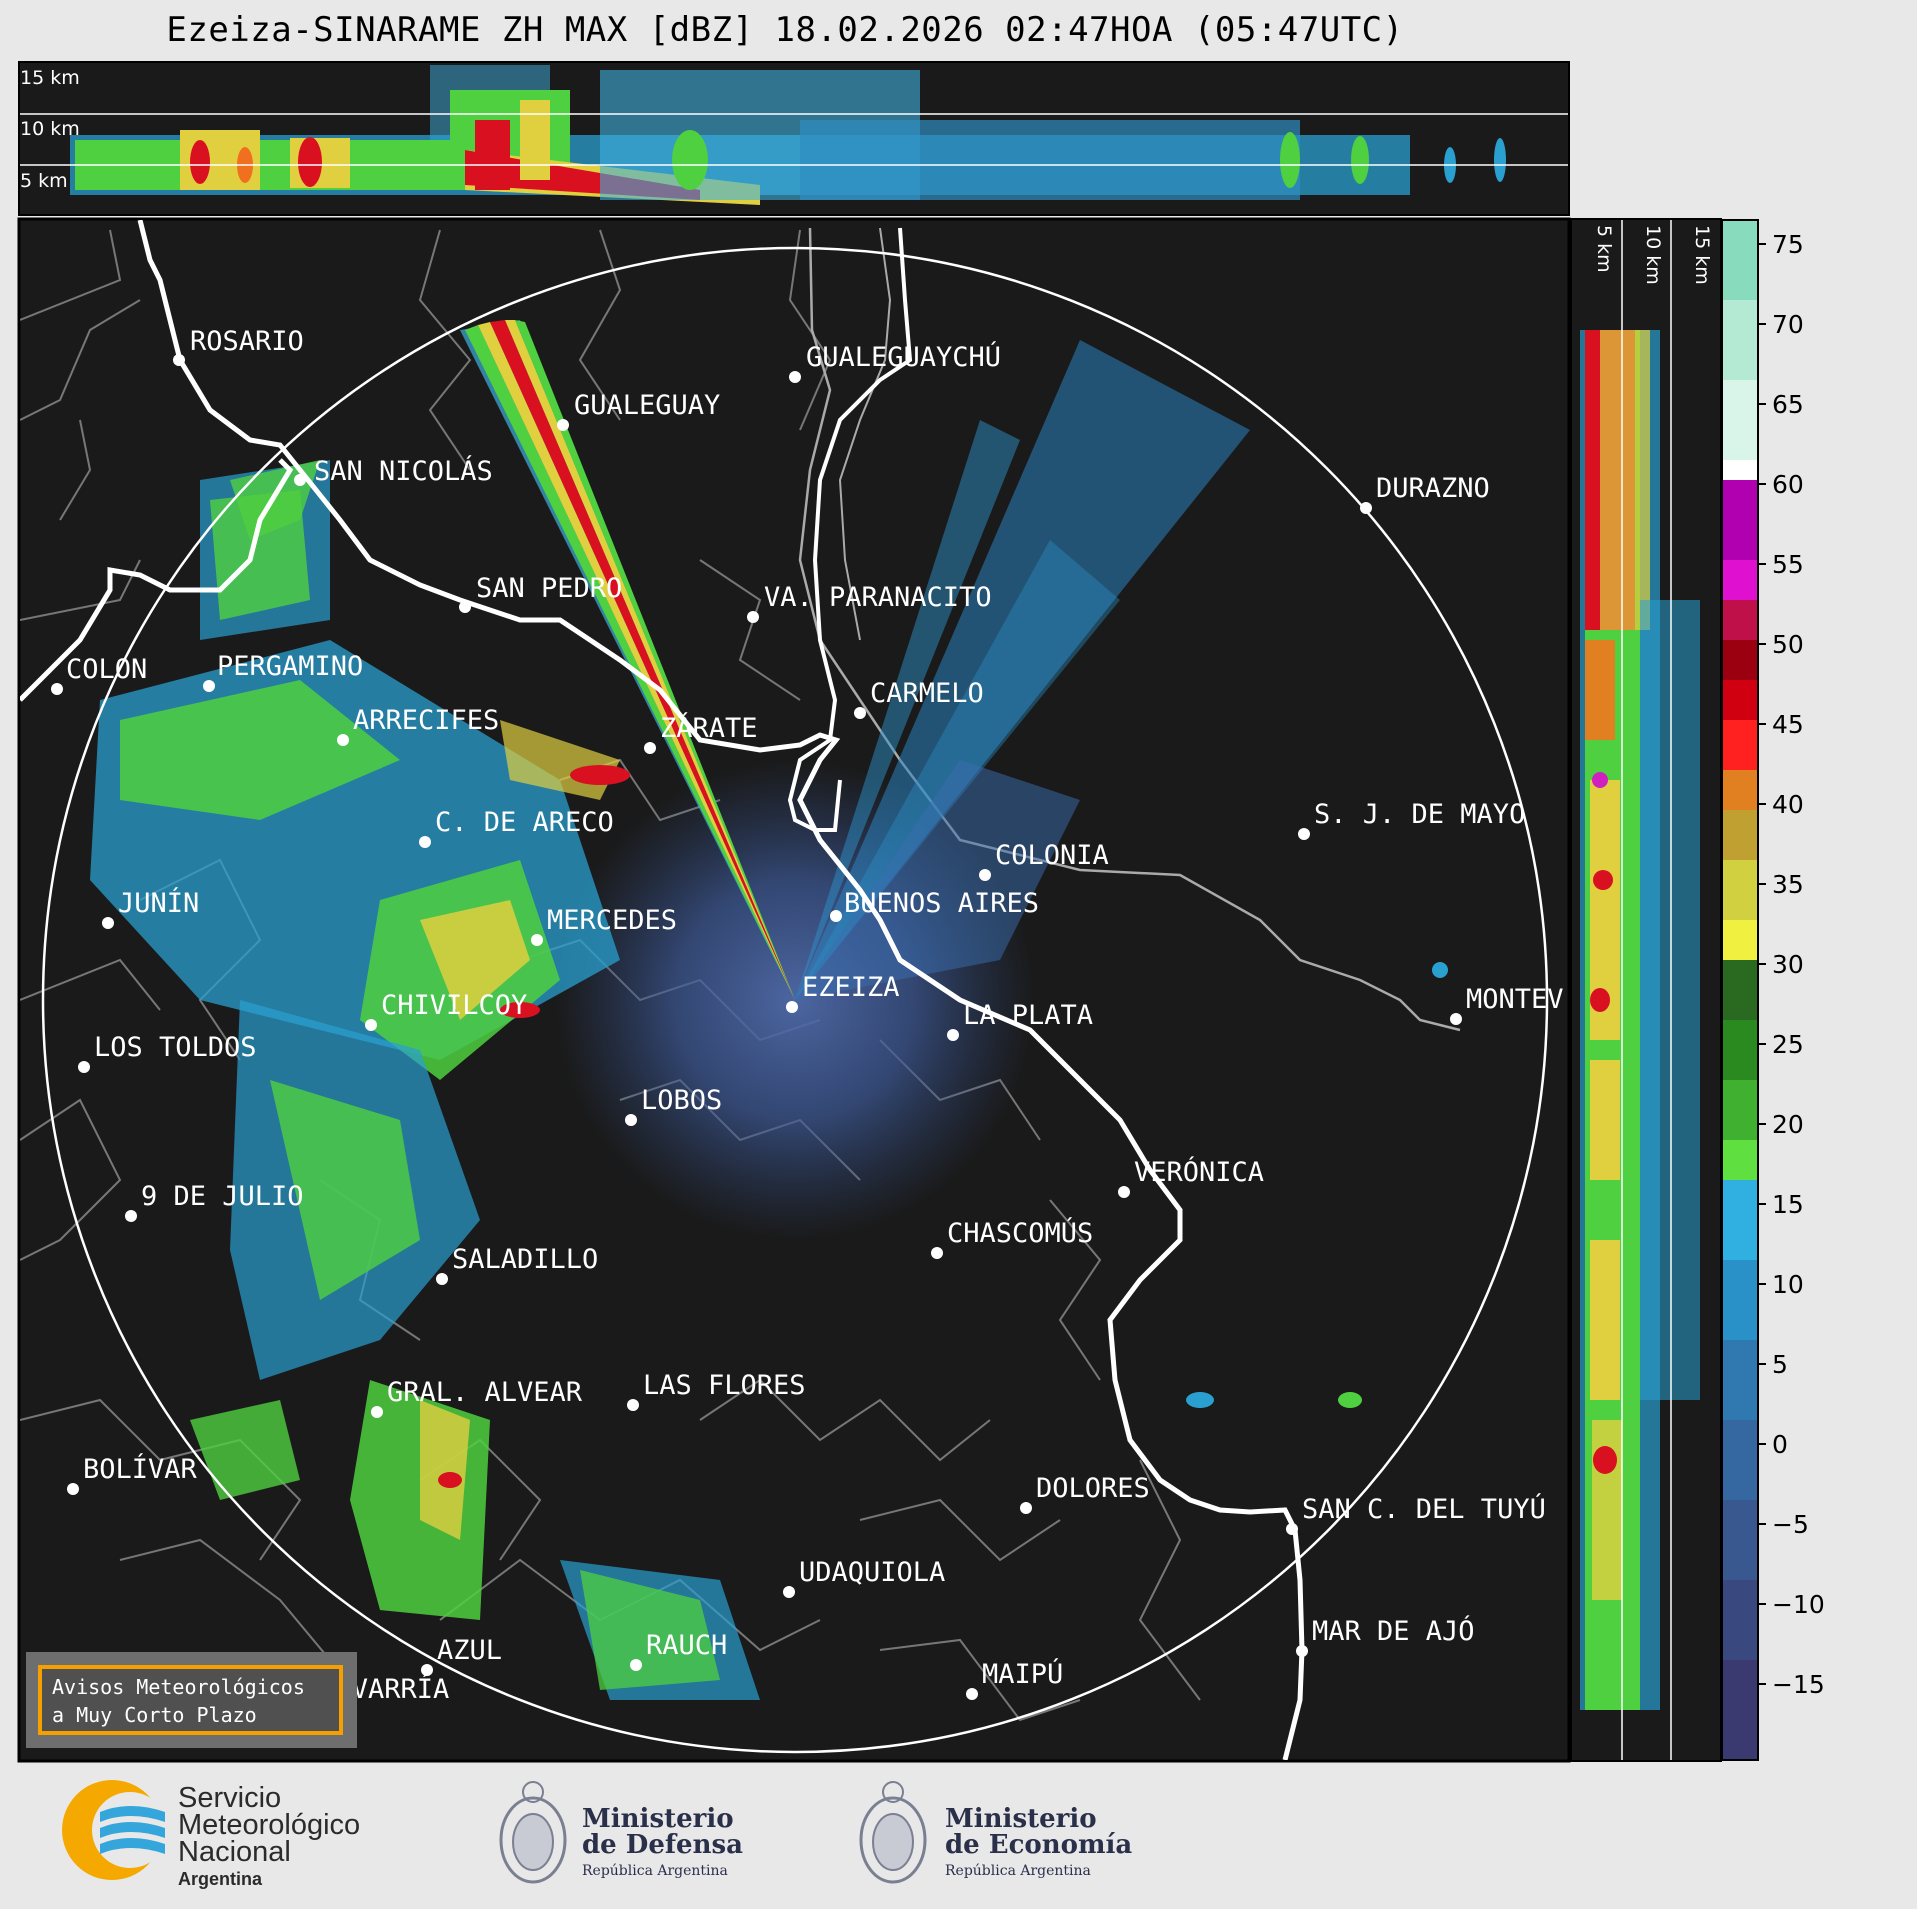  Describe the element at coordinates (1788, 564) in the screenshot. I see `colorbar-tick-label: 55` at that location.